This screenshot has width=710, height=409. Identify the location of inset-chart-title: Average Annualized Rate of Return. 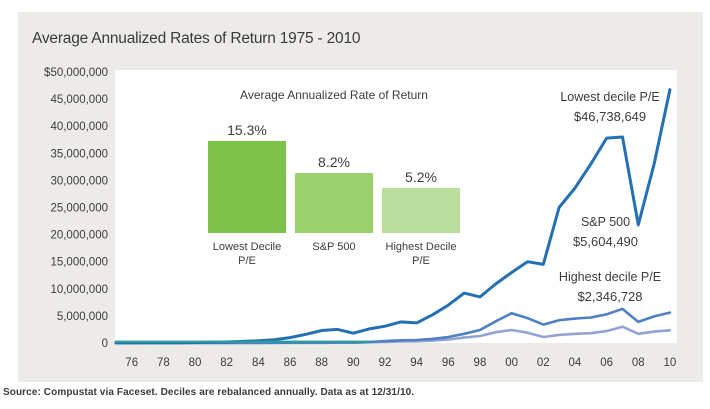
(334, 95).